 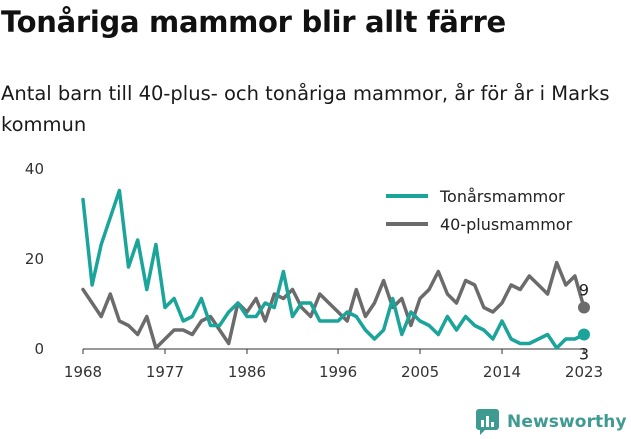 I want to click on newsworthy-logo: Newsworthy, so click(x=551, y=422).